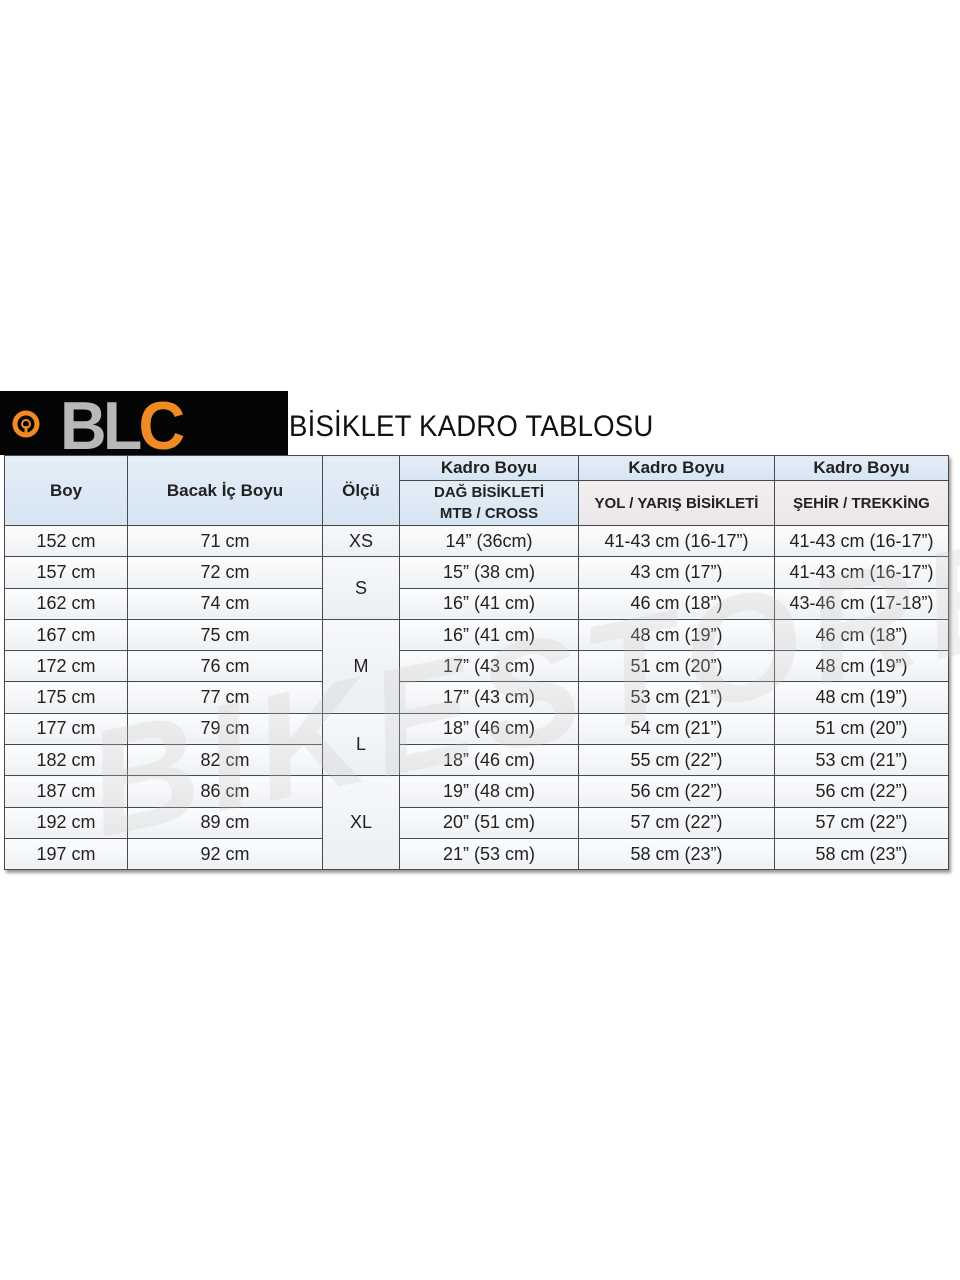  I want to click on cell-boy: 175 cm, so click(66, 697).